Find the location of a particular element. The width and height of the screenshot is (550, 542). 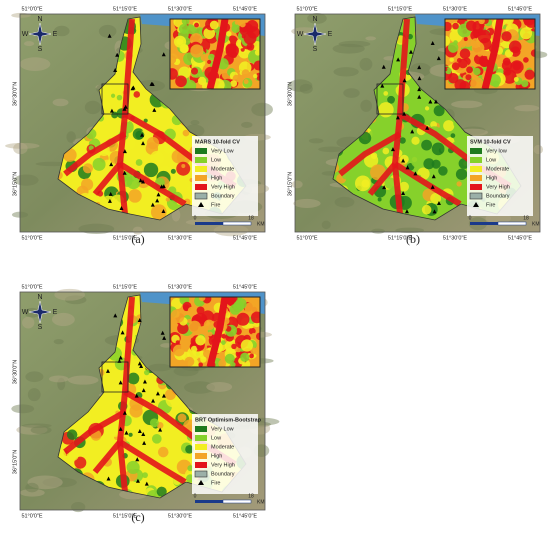

compass-label: E is located at coordinates (55, 34).